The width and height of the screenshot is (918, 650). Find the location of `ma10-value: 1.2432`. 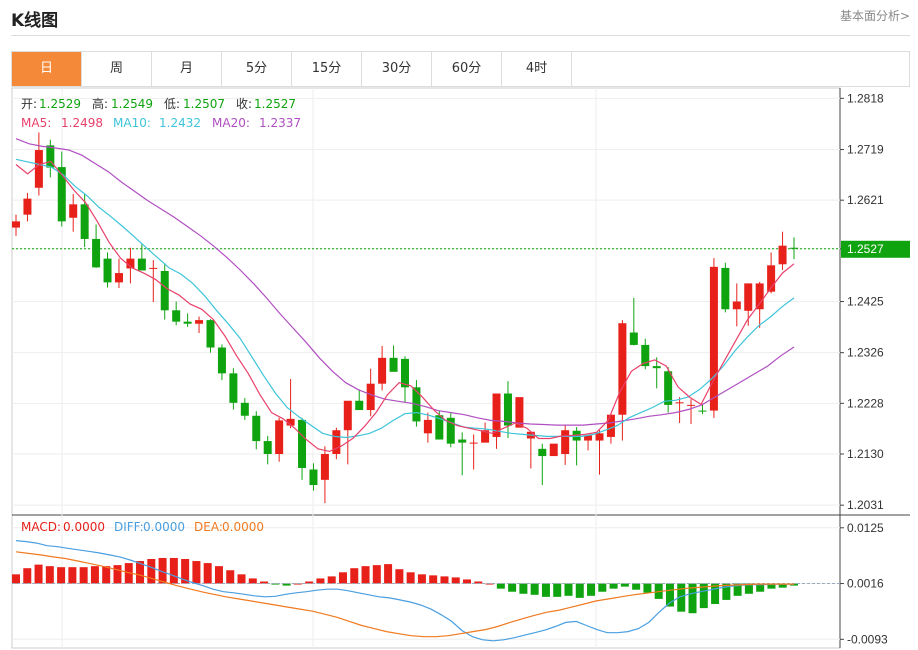

ma10-value: 1.2432 is located at coordinates (180, 123).